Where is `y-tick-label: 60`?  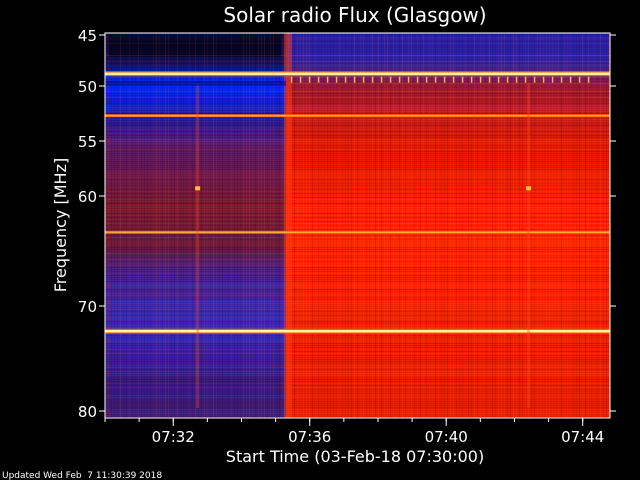 y-tick-label: 60 is located at coordinates (87, 197).